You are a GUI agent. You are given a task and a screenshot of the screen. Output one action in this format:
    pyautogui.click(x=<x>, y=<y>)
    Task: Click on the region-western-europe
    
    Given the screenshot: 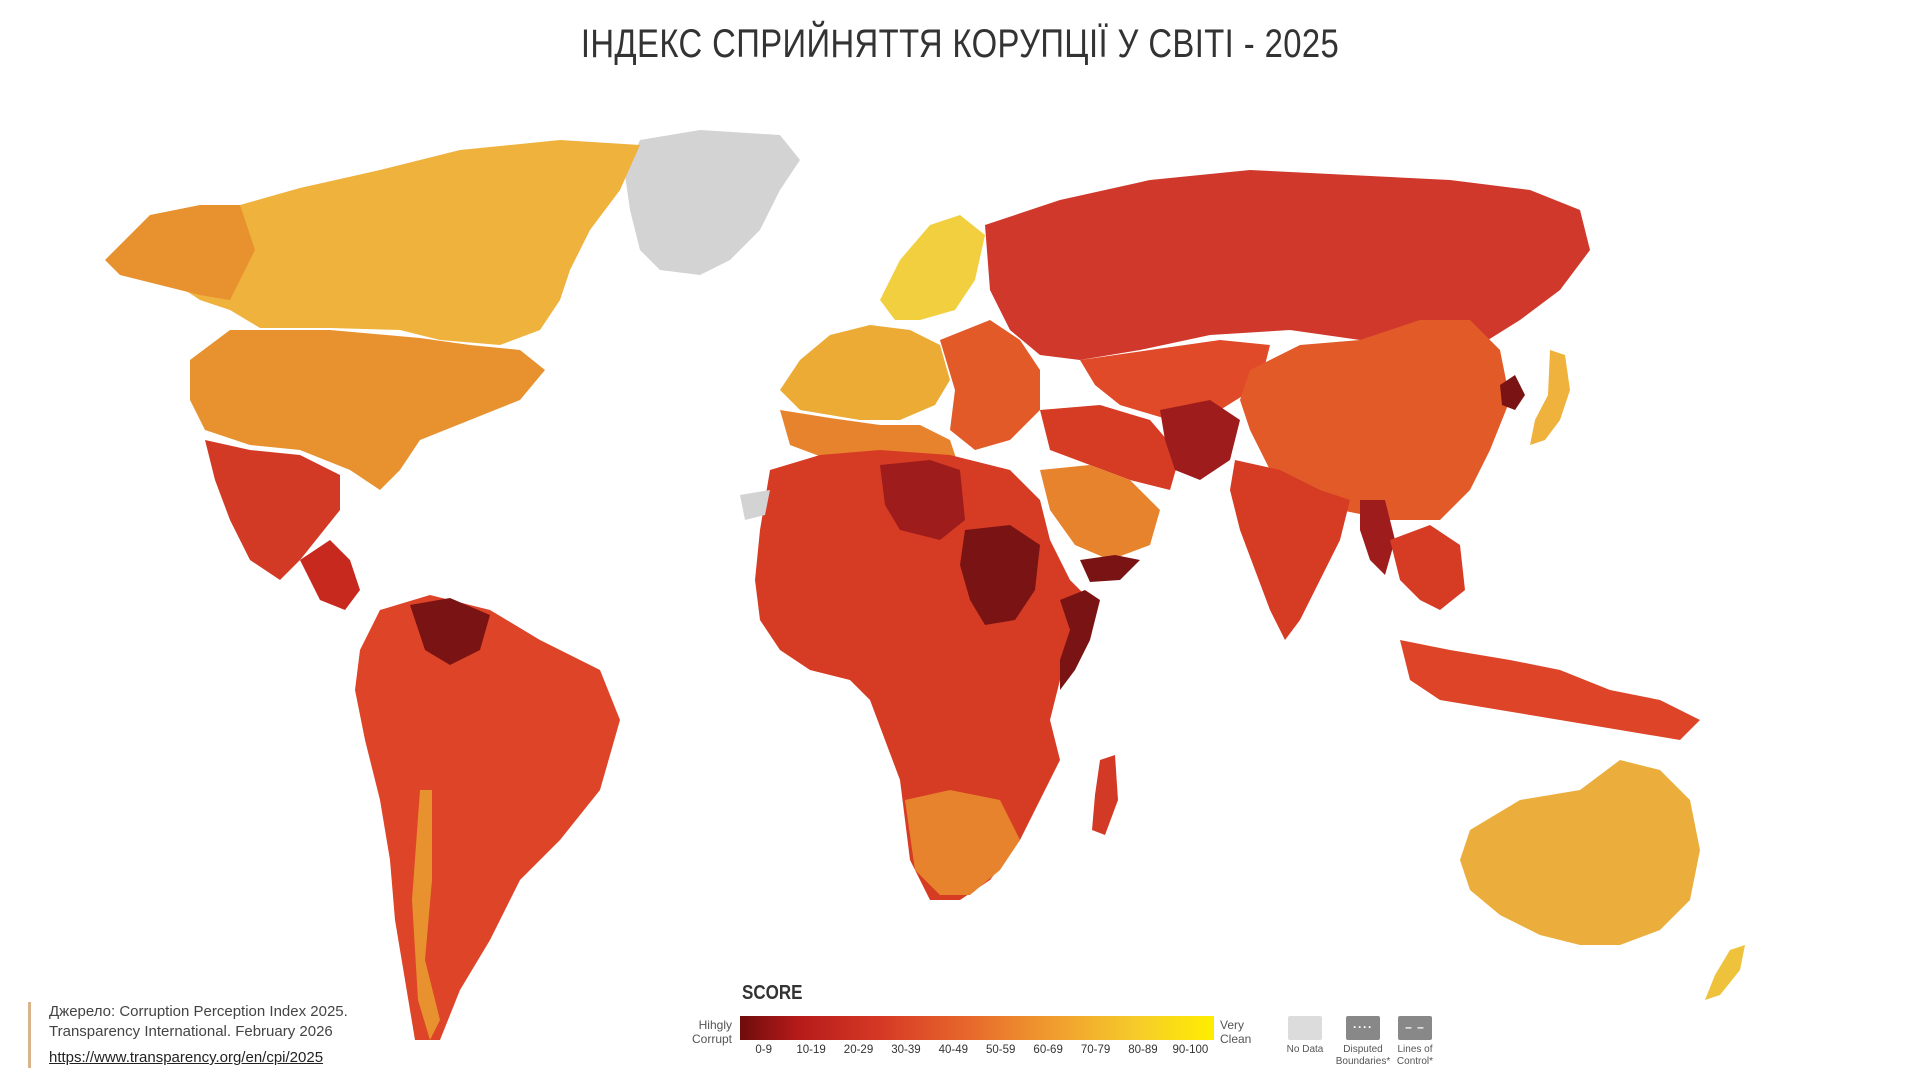 What is the action you would take?
    pyautogui.click(x=865, y=372)
    